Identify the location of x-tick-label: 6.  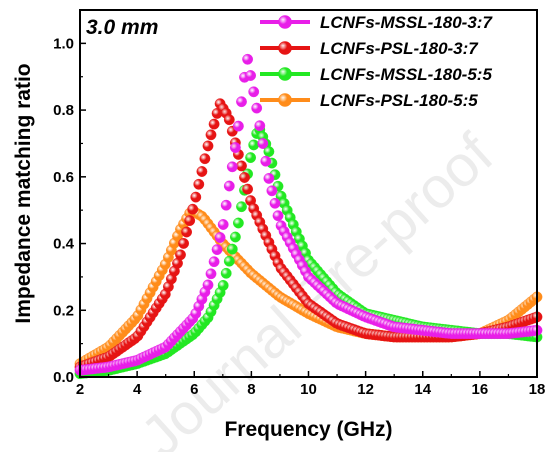
(194, 389).